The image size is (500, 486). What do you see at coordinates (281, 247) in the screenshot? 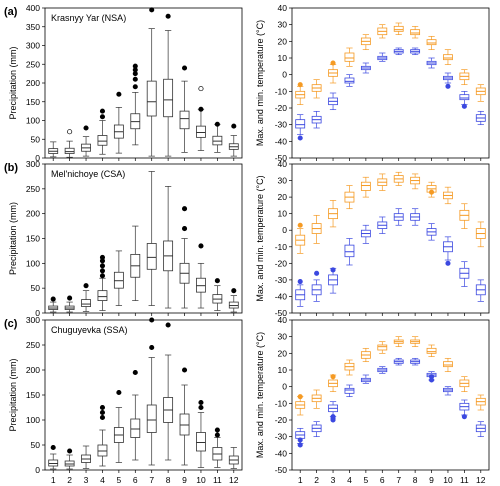
I see `y-tick-label: -10` at bounding box center [281, 247].